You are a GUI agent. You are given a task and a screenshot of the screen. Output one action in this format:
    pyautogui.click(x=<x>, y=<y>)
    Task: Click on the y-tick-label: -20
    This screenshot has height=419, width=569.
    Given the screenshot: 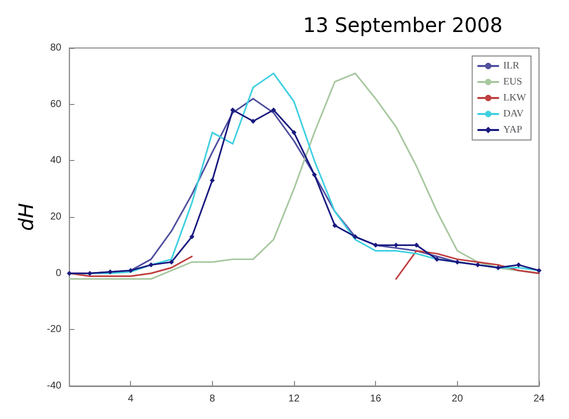 What is the action you would take?
    pyautogui.click(x=54, y=330)
    